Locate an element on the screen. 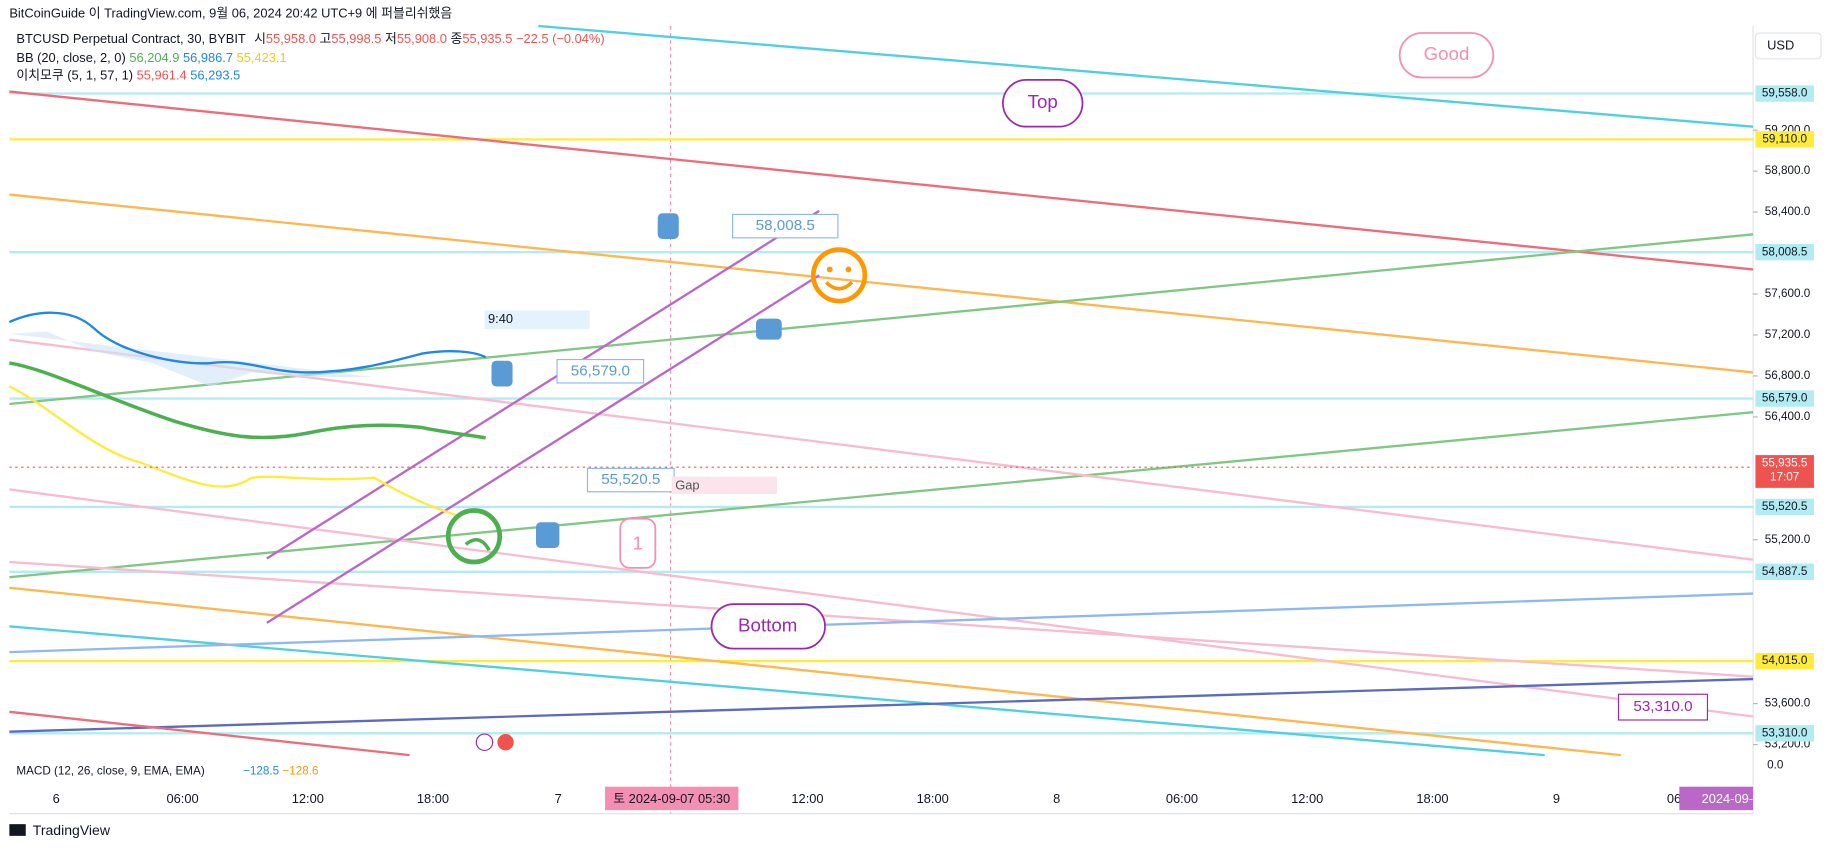 This screenshot has height=849, width=1835. bb-upper is located at coordinates (247, 342).